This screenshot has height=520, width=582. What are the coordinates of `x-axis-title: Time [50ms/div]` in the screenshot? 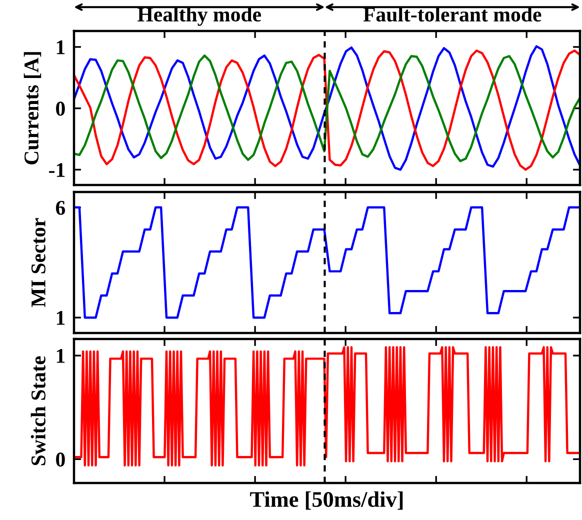 It's located at (326, 500).